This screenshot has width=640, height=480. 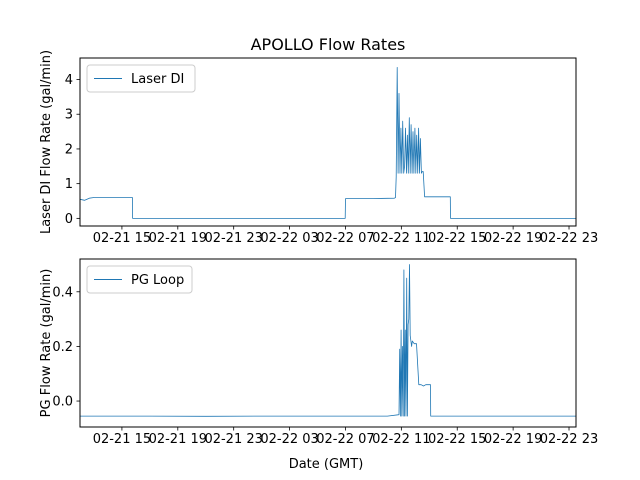 I want to click on pg-y-tick-label: 0.4, so click(x=62, y=292).